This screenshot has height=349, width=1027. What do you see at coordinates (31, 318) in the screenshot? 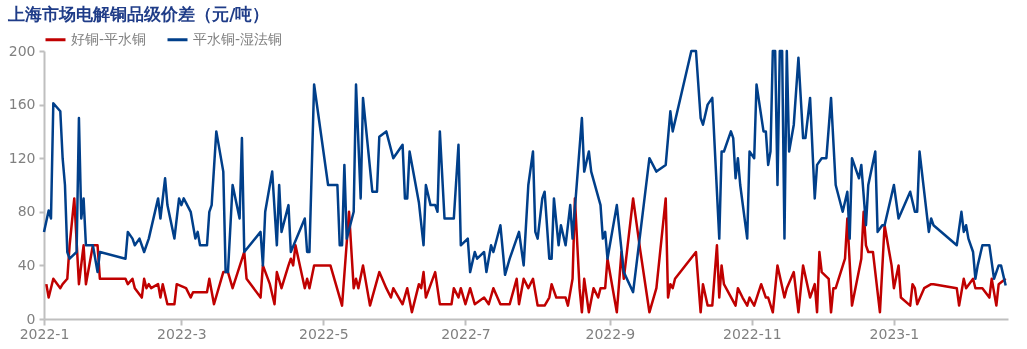
I see `y-tick-label: 0` at bounding box center [31, 318].